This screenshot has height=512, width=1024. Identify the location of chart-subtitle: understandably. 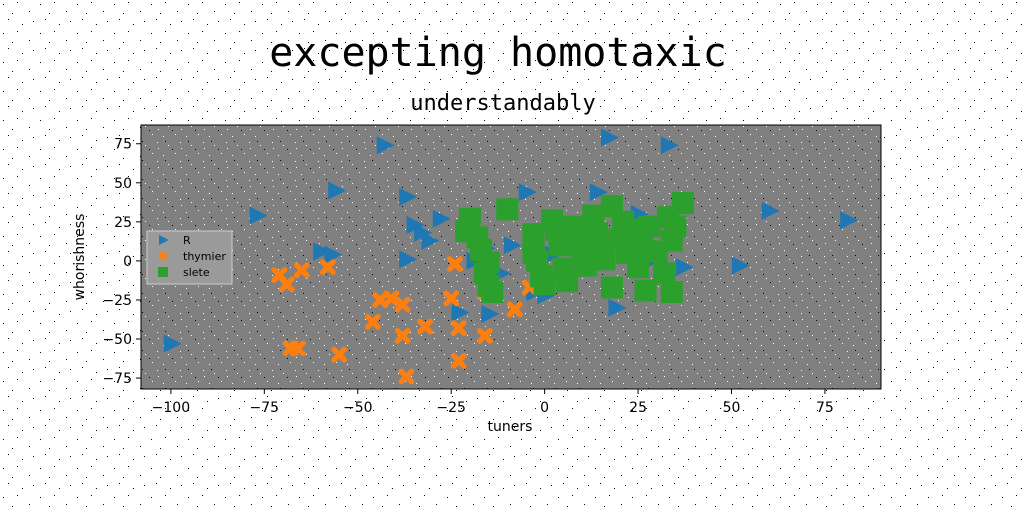
(502, 103).